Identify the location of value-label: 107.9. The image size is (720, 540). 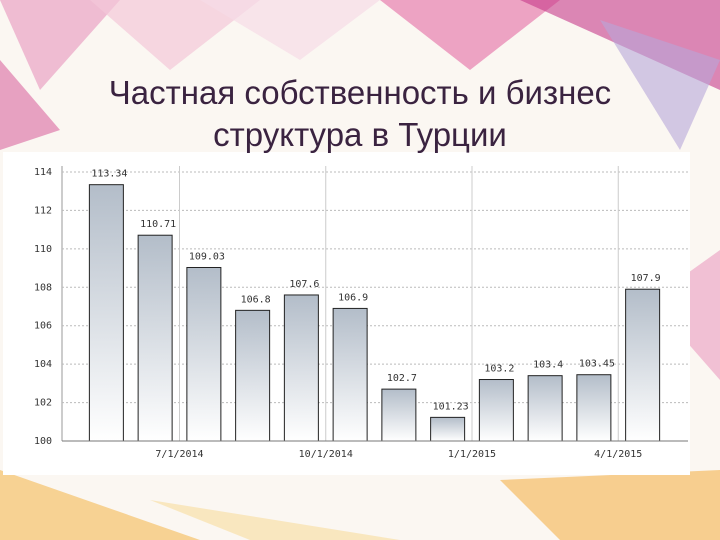
(646, 278).